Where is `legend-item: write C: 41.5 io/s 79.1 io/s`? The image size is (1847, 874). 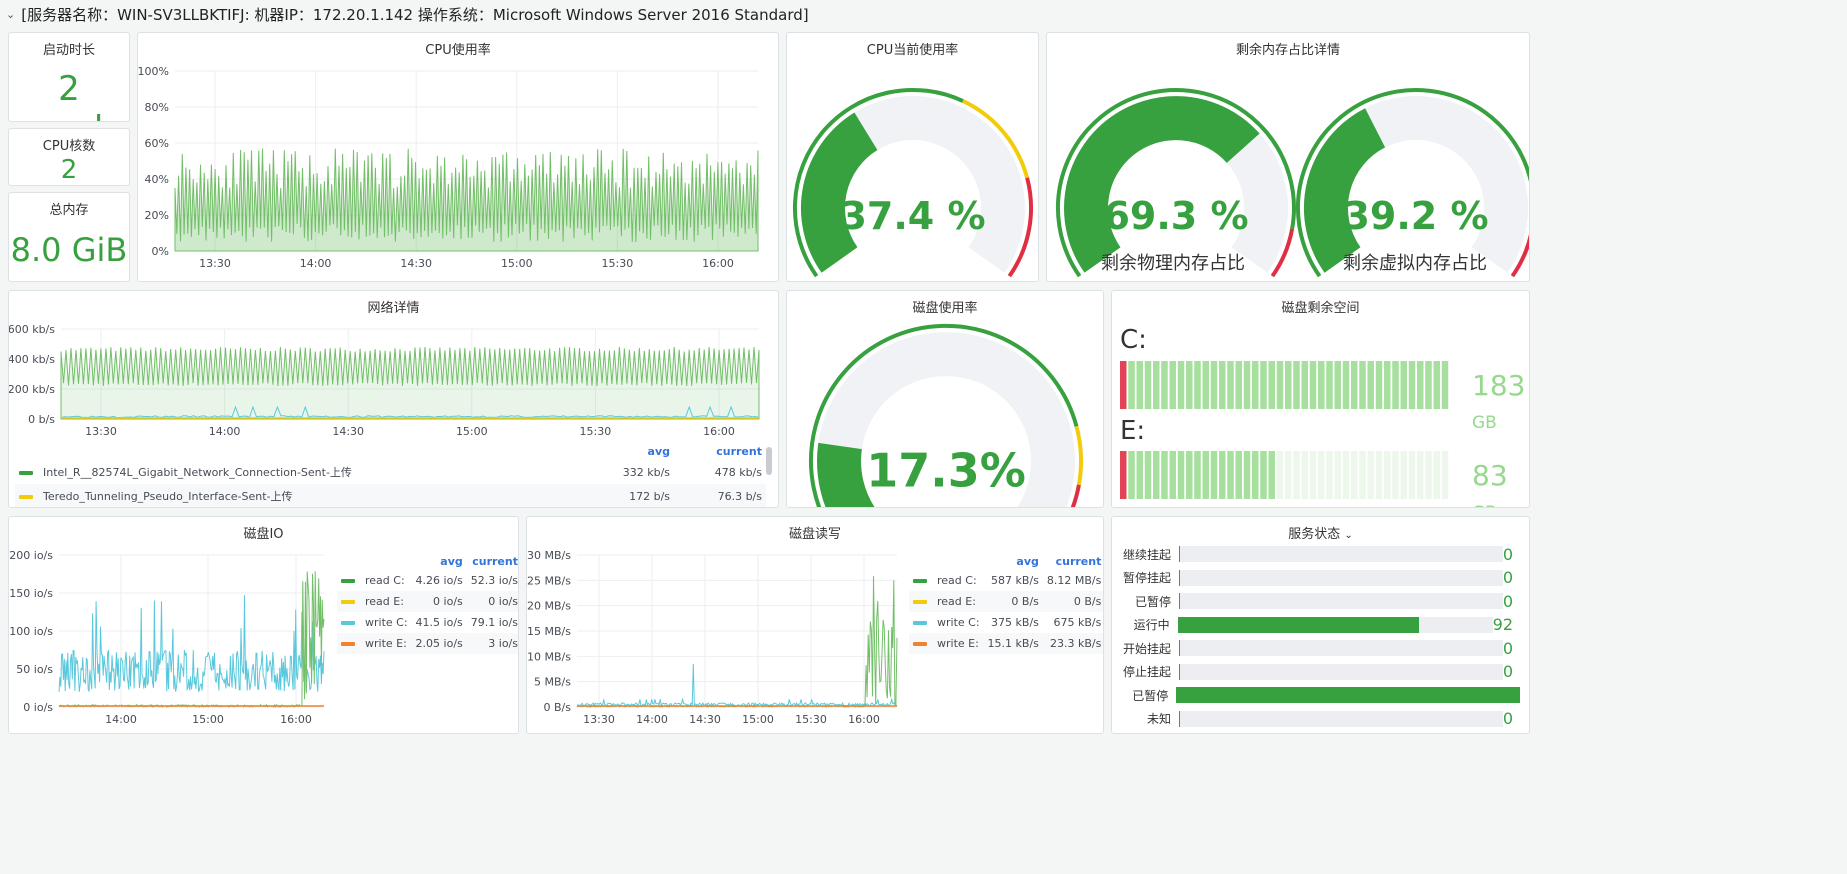
legend-item: write C: 41.5 io/s 79.1 io/s is located at coordinates (427, 622).